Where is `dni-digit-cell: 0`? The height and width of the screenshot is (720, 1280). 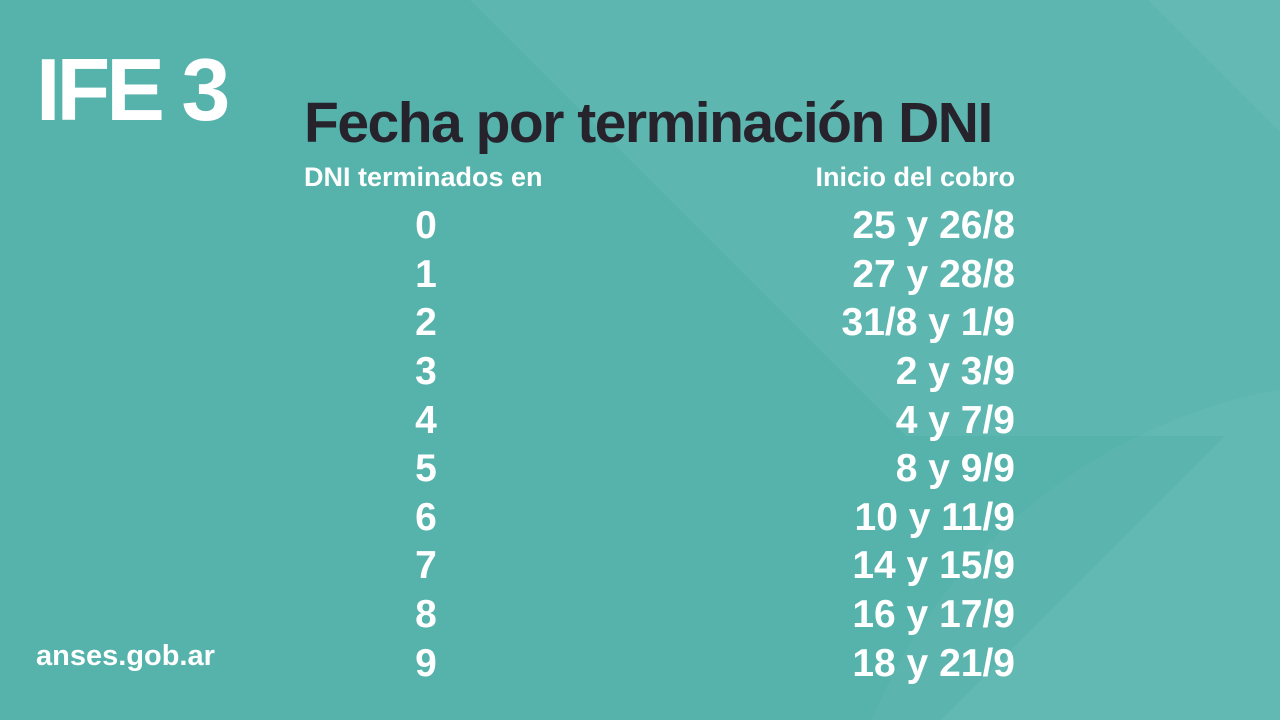 dni-digit-cell: 0 is located at coordinates (426, 226).